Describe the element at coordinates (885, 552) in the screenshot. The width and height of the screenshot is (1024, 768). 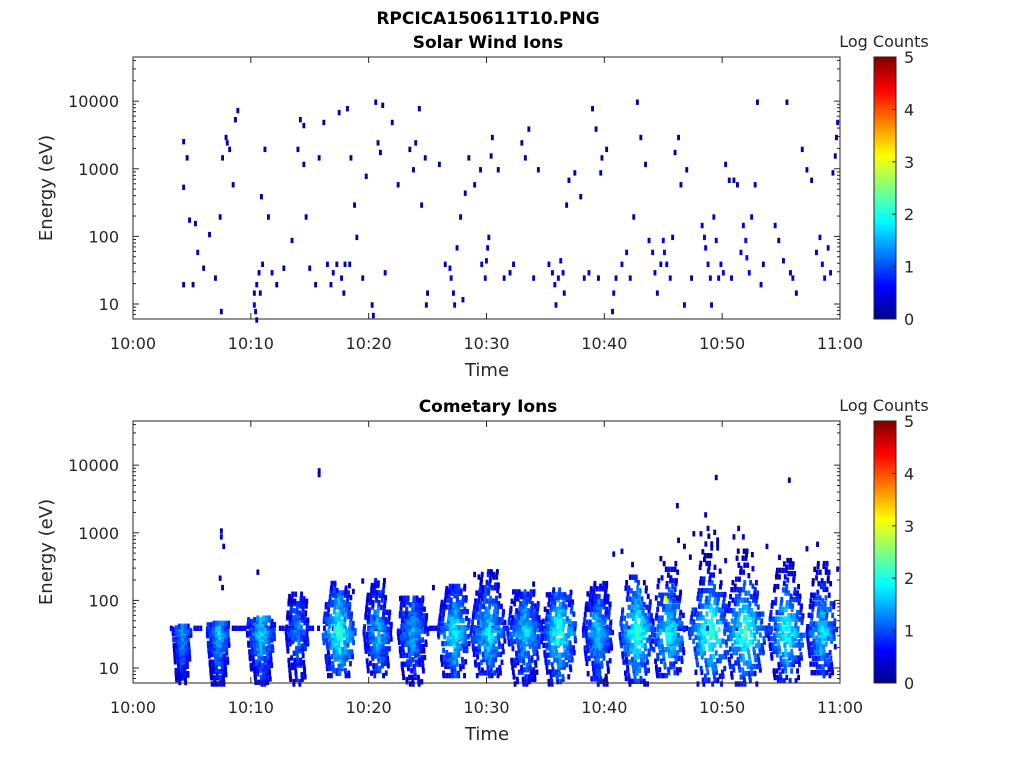
I see `colorbar-gradient` at that location.